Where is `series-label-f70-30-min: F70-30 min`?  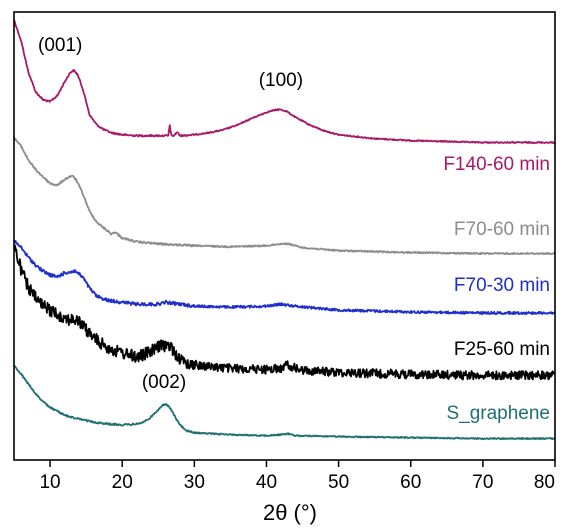 series-label-f70-30-min: F70-30 min is located at coordinates (502, 285).